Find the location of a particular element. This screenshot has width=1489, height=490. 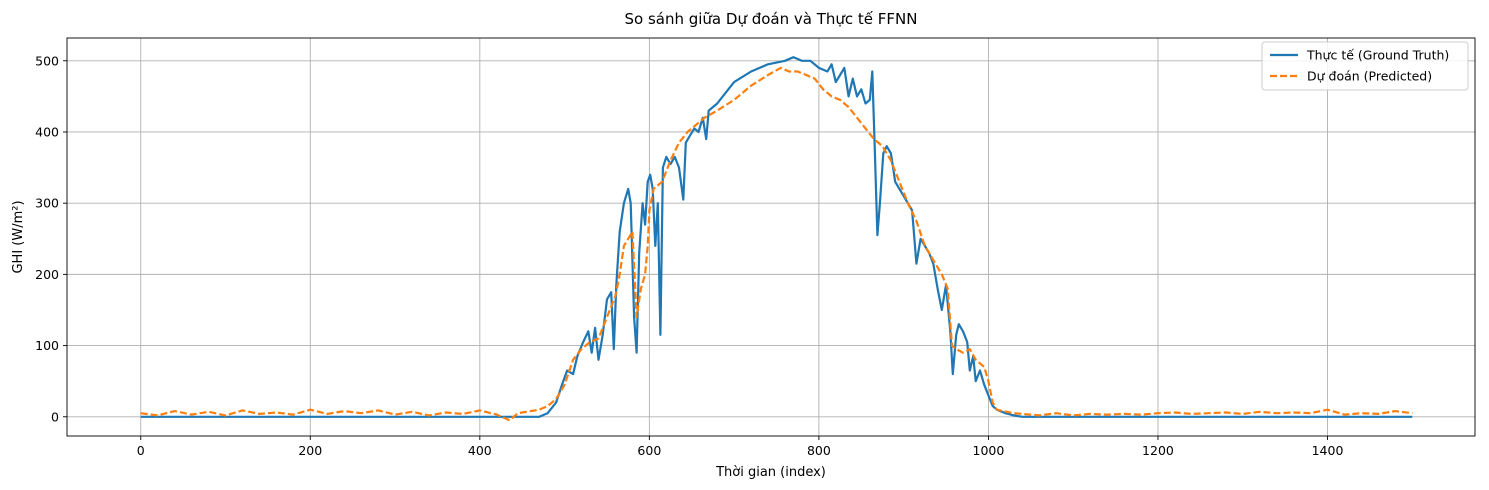

x-tick-label: 600 is located at coordinates (649, 450).